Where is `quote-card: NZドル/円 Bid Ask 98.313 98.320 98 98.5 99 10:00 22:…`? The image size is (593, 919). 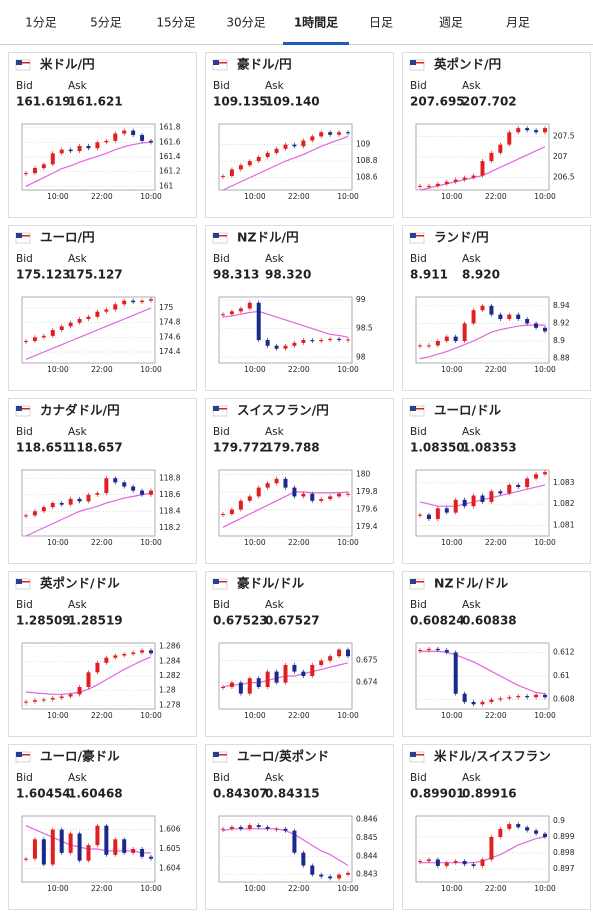
quote-card: NZドル/円 Bid Ask 98.313 98.320 98 98.5 99 10:00 22:… is located at coordinates (299, 308).